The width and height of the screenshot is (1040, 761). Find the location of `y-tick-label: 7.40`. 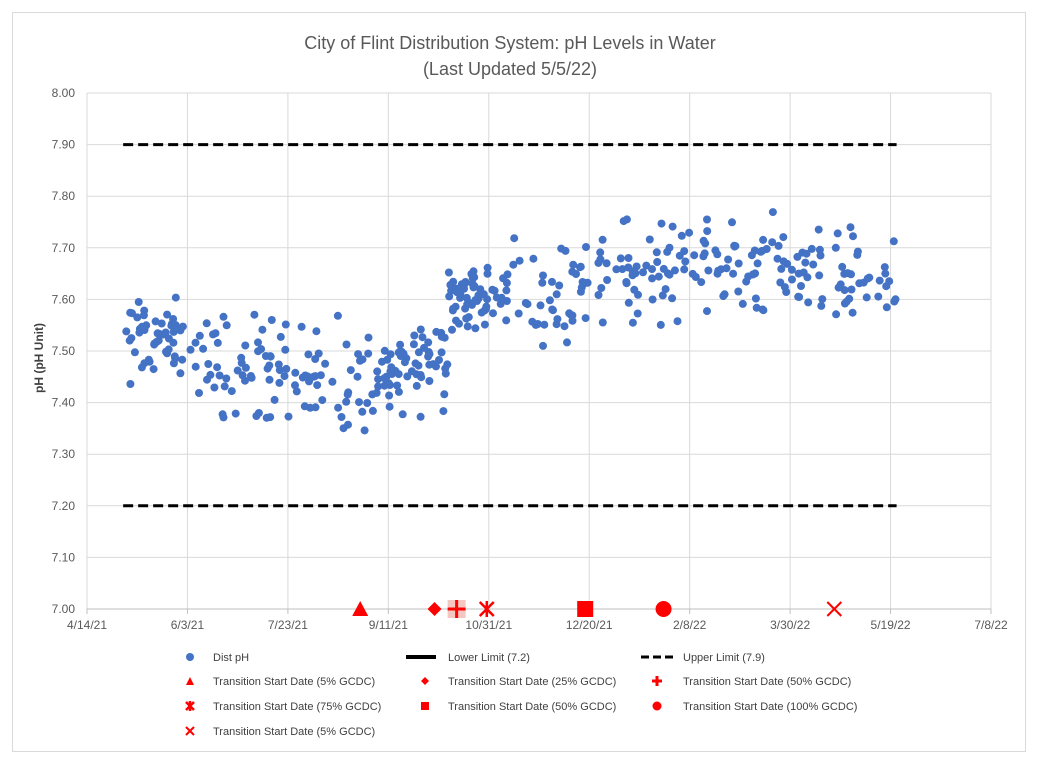

y-tick-label: 7.40 is located at coordinates (64, 403).